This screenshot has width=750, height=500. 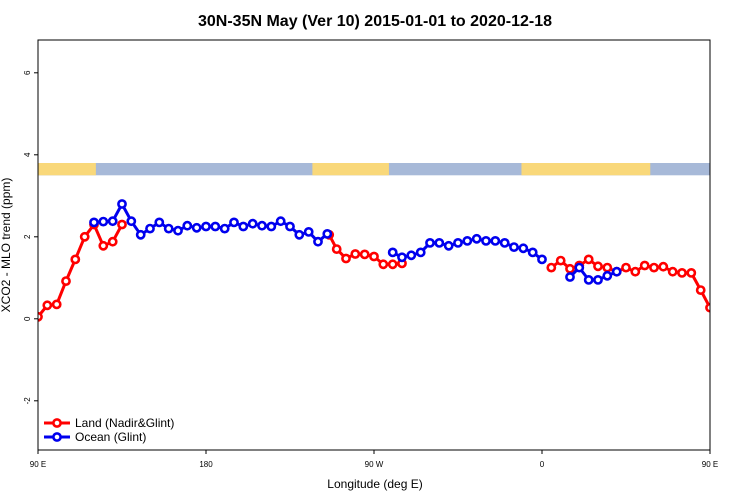 I want to click on y-tick-label: 0, so click(x=27, y=318).